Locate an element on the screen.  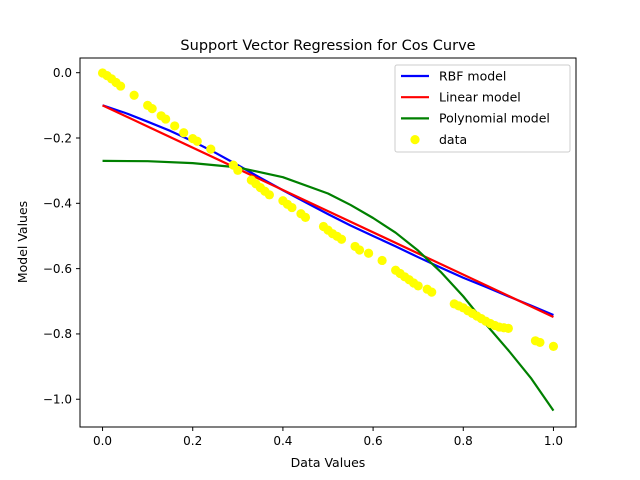
y-tick-label: −0.4 is located at coordinates (57, 204).